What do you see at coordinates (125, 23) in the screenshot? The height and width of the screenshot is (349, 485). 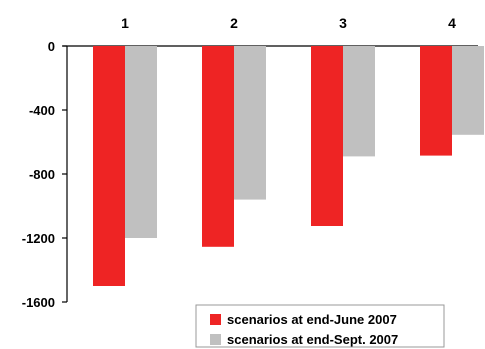 I see `category-label: 1` at bounding box center [125, 23].